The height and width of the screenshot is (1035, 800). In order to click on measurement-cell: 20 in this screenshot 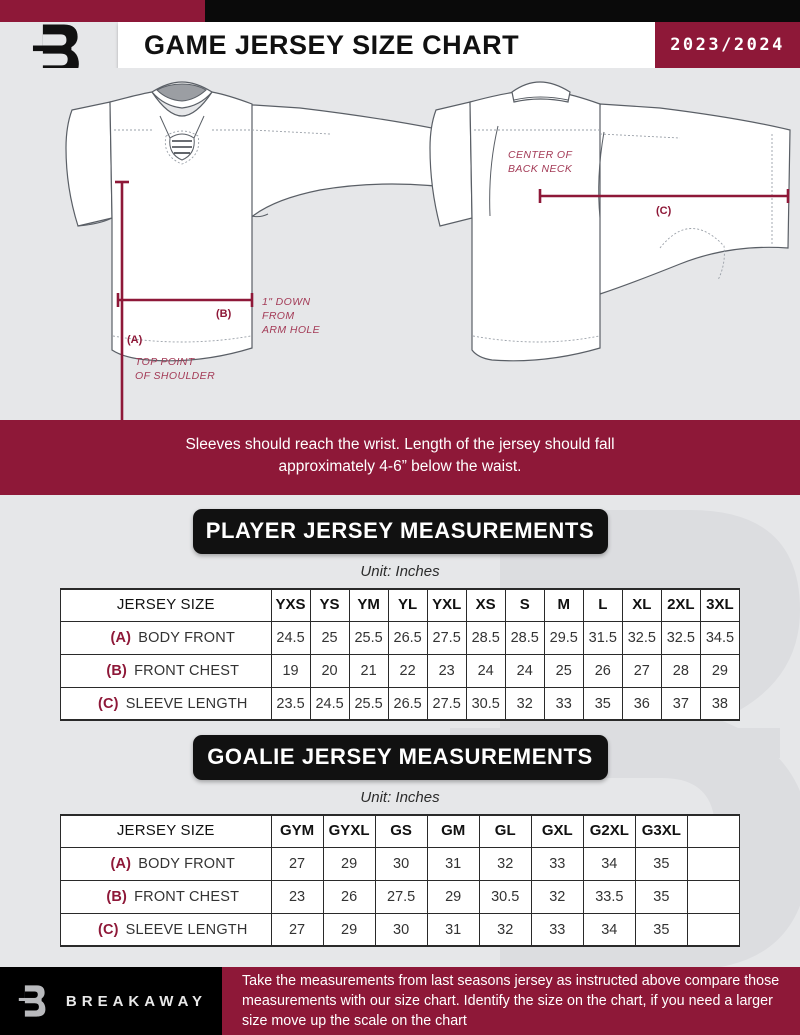, I will do `click(329, 670)`.